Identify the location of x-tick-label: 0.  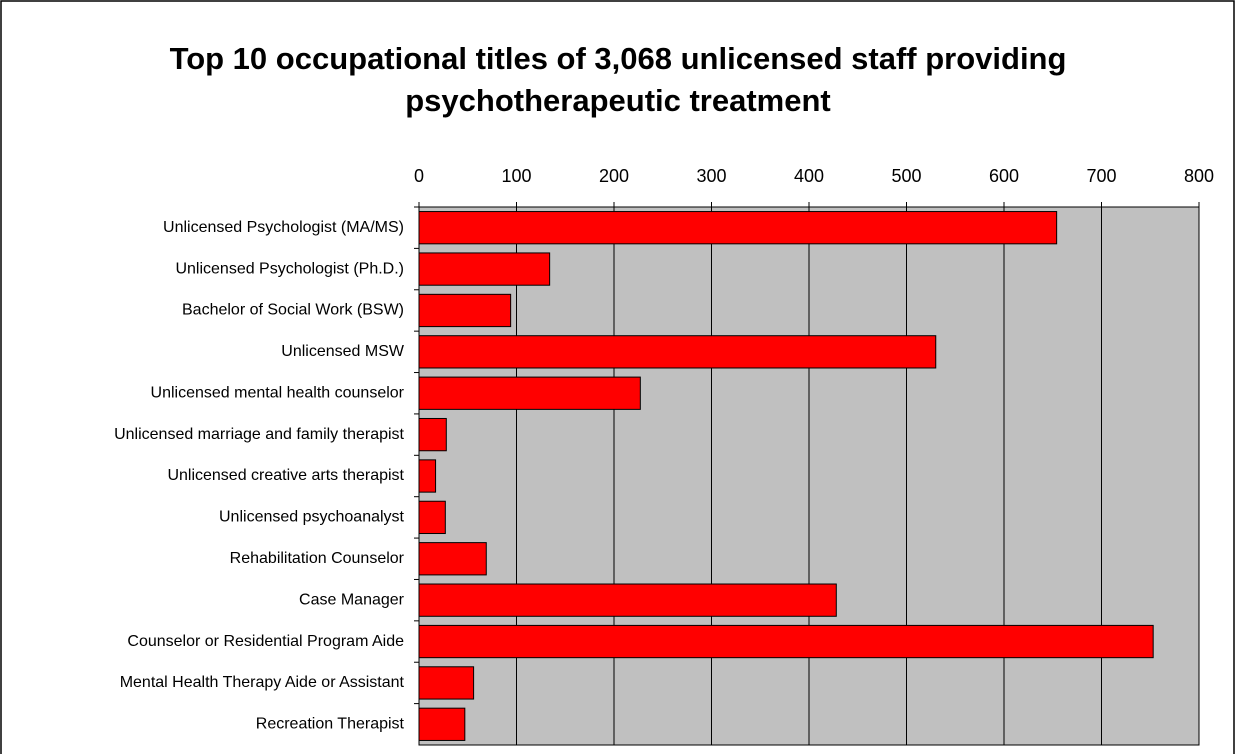
(419, 176).